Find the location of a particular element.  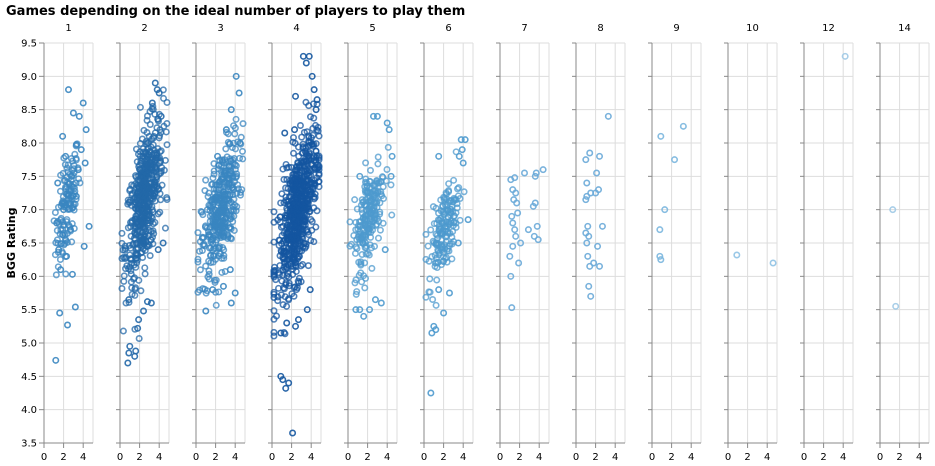

x-tick-label: 0 is located at coordinates (880, 457).